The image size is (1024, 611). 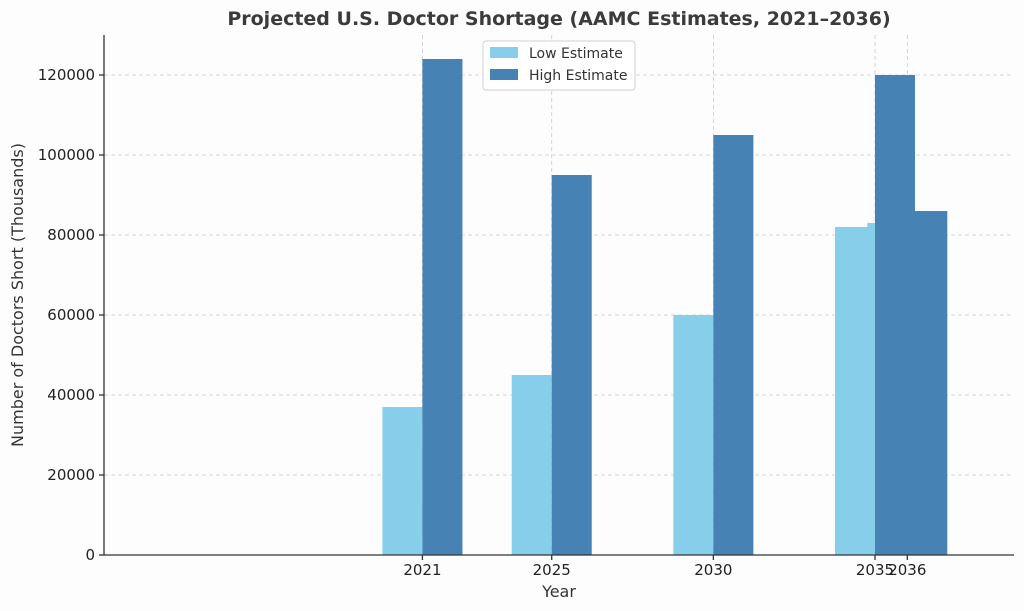 What do you see at coordinates (552, 570) in the screenshot?
I see `x-tick-label: 2025` at bounding box center [552, 570].